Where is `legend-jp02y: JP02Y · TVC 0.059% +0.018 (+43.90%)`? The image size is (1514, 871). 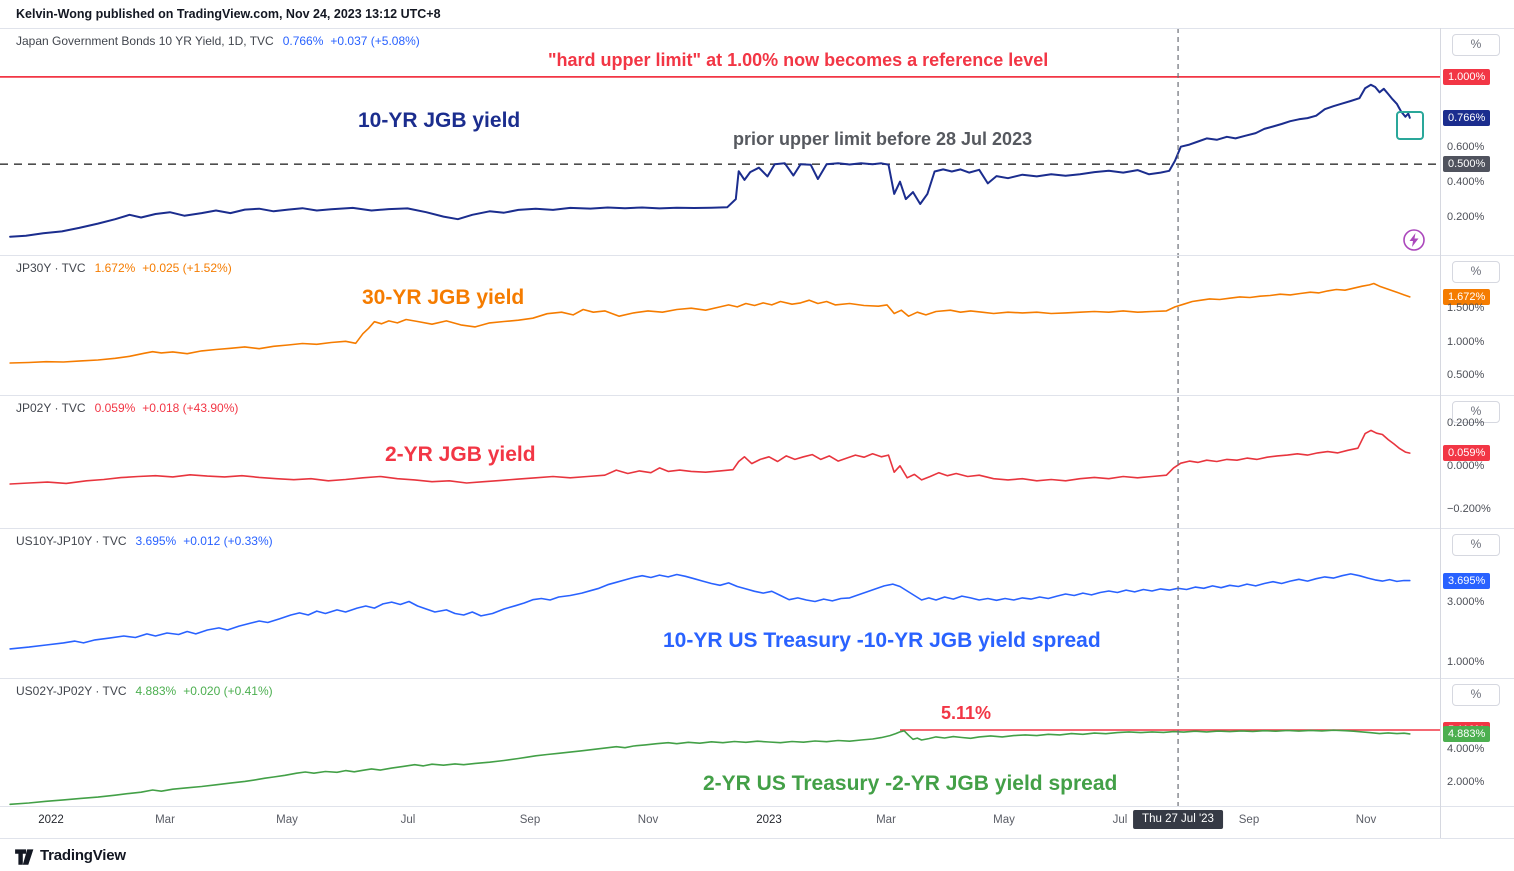 legend-jp02y: JP02Y · TVC 0.059% +0.018 (+43.90%) is located at coordinates (127, 408).